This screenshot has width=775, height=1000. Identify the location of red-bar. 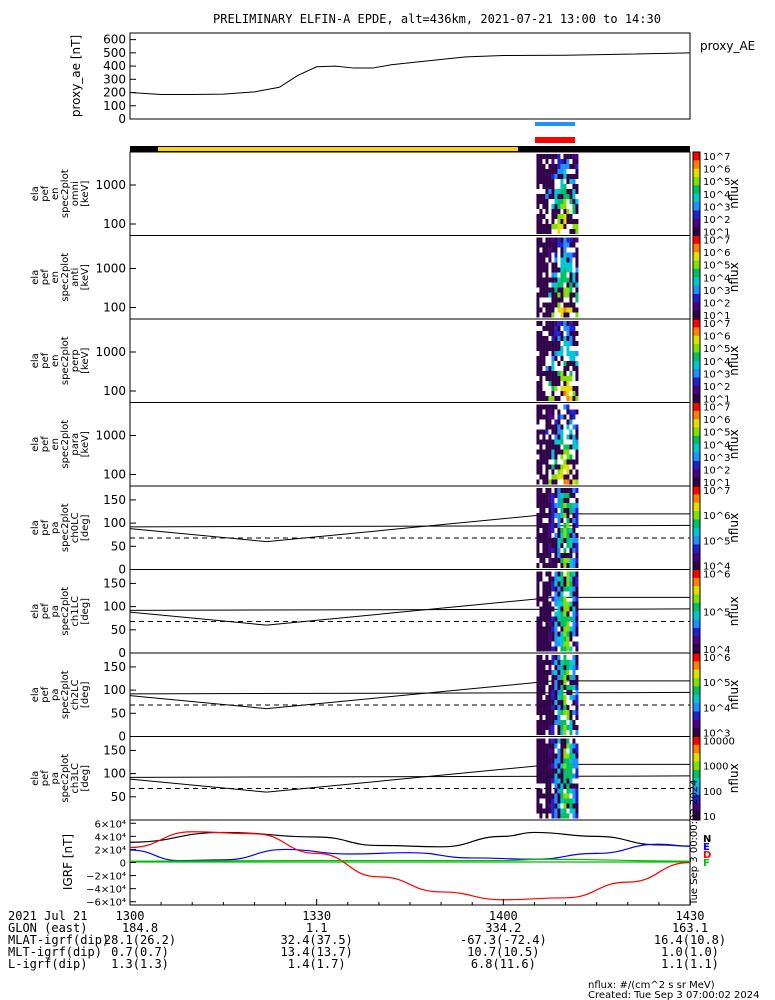
(555, 140).